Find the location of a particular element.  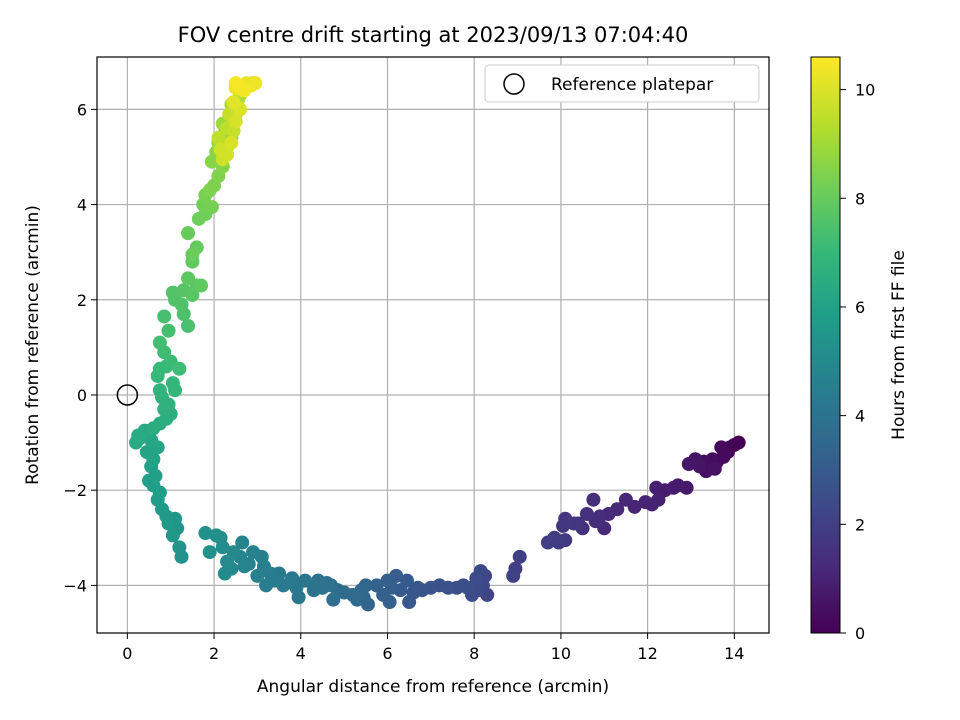

legend: Reference platepar is located at coordinates (622, 83).